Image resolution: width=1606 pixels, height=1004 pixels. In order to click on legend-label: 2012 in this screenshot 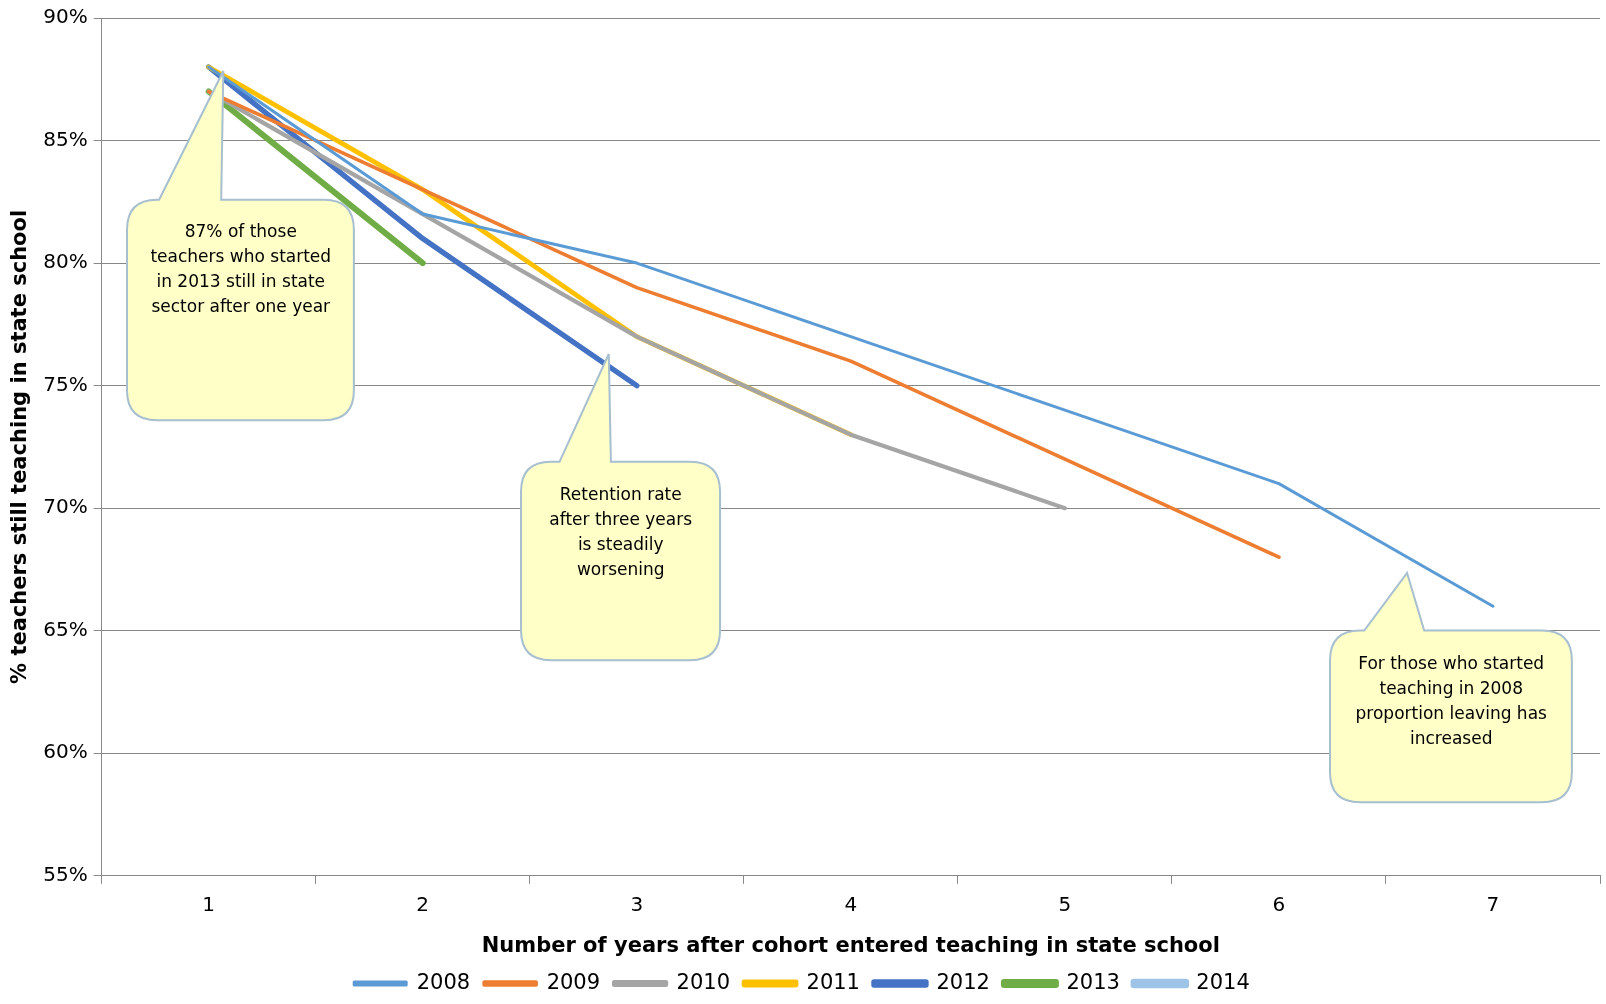, I will do `click(963, 981)`.